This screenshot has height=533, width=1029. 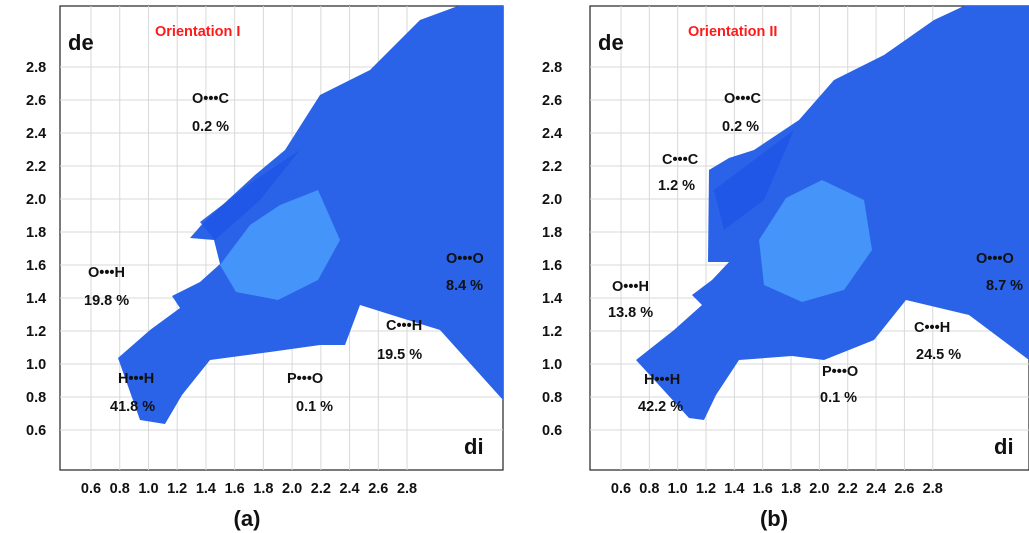 What do you see at coordinates (937, 341) in the screenshot?
I see `contact-c-h: C•••H 24.5 %` at bounding box center [937, 341].